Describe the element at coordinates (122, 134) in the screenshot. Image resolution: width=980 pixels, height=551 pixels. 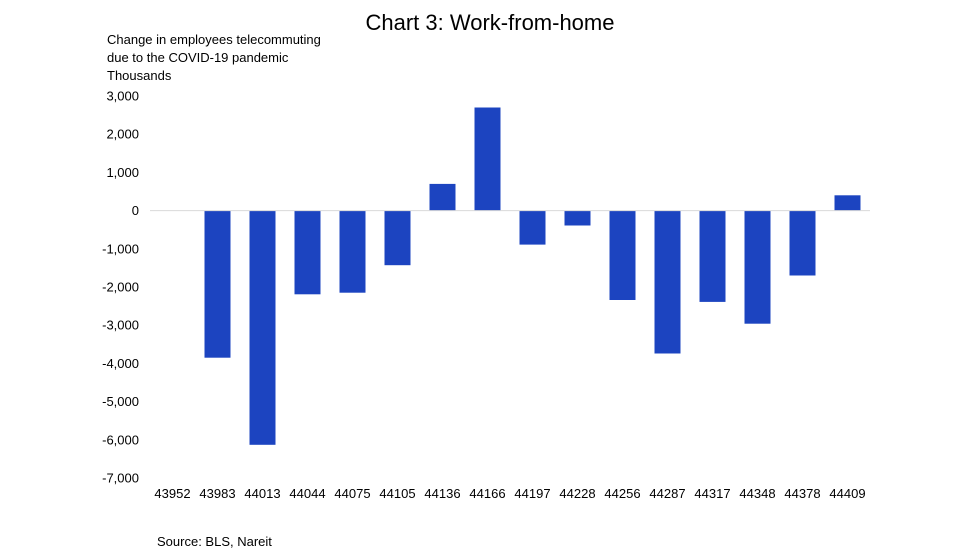
I see `y-tick-label: 2,000` at that location.